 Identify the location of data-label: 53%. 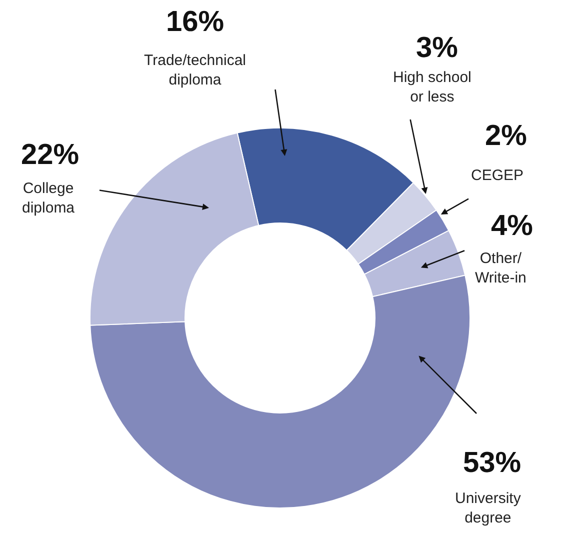
(492, 463).